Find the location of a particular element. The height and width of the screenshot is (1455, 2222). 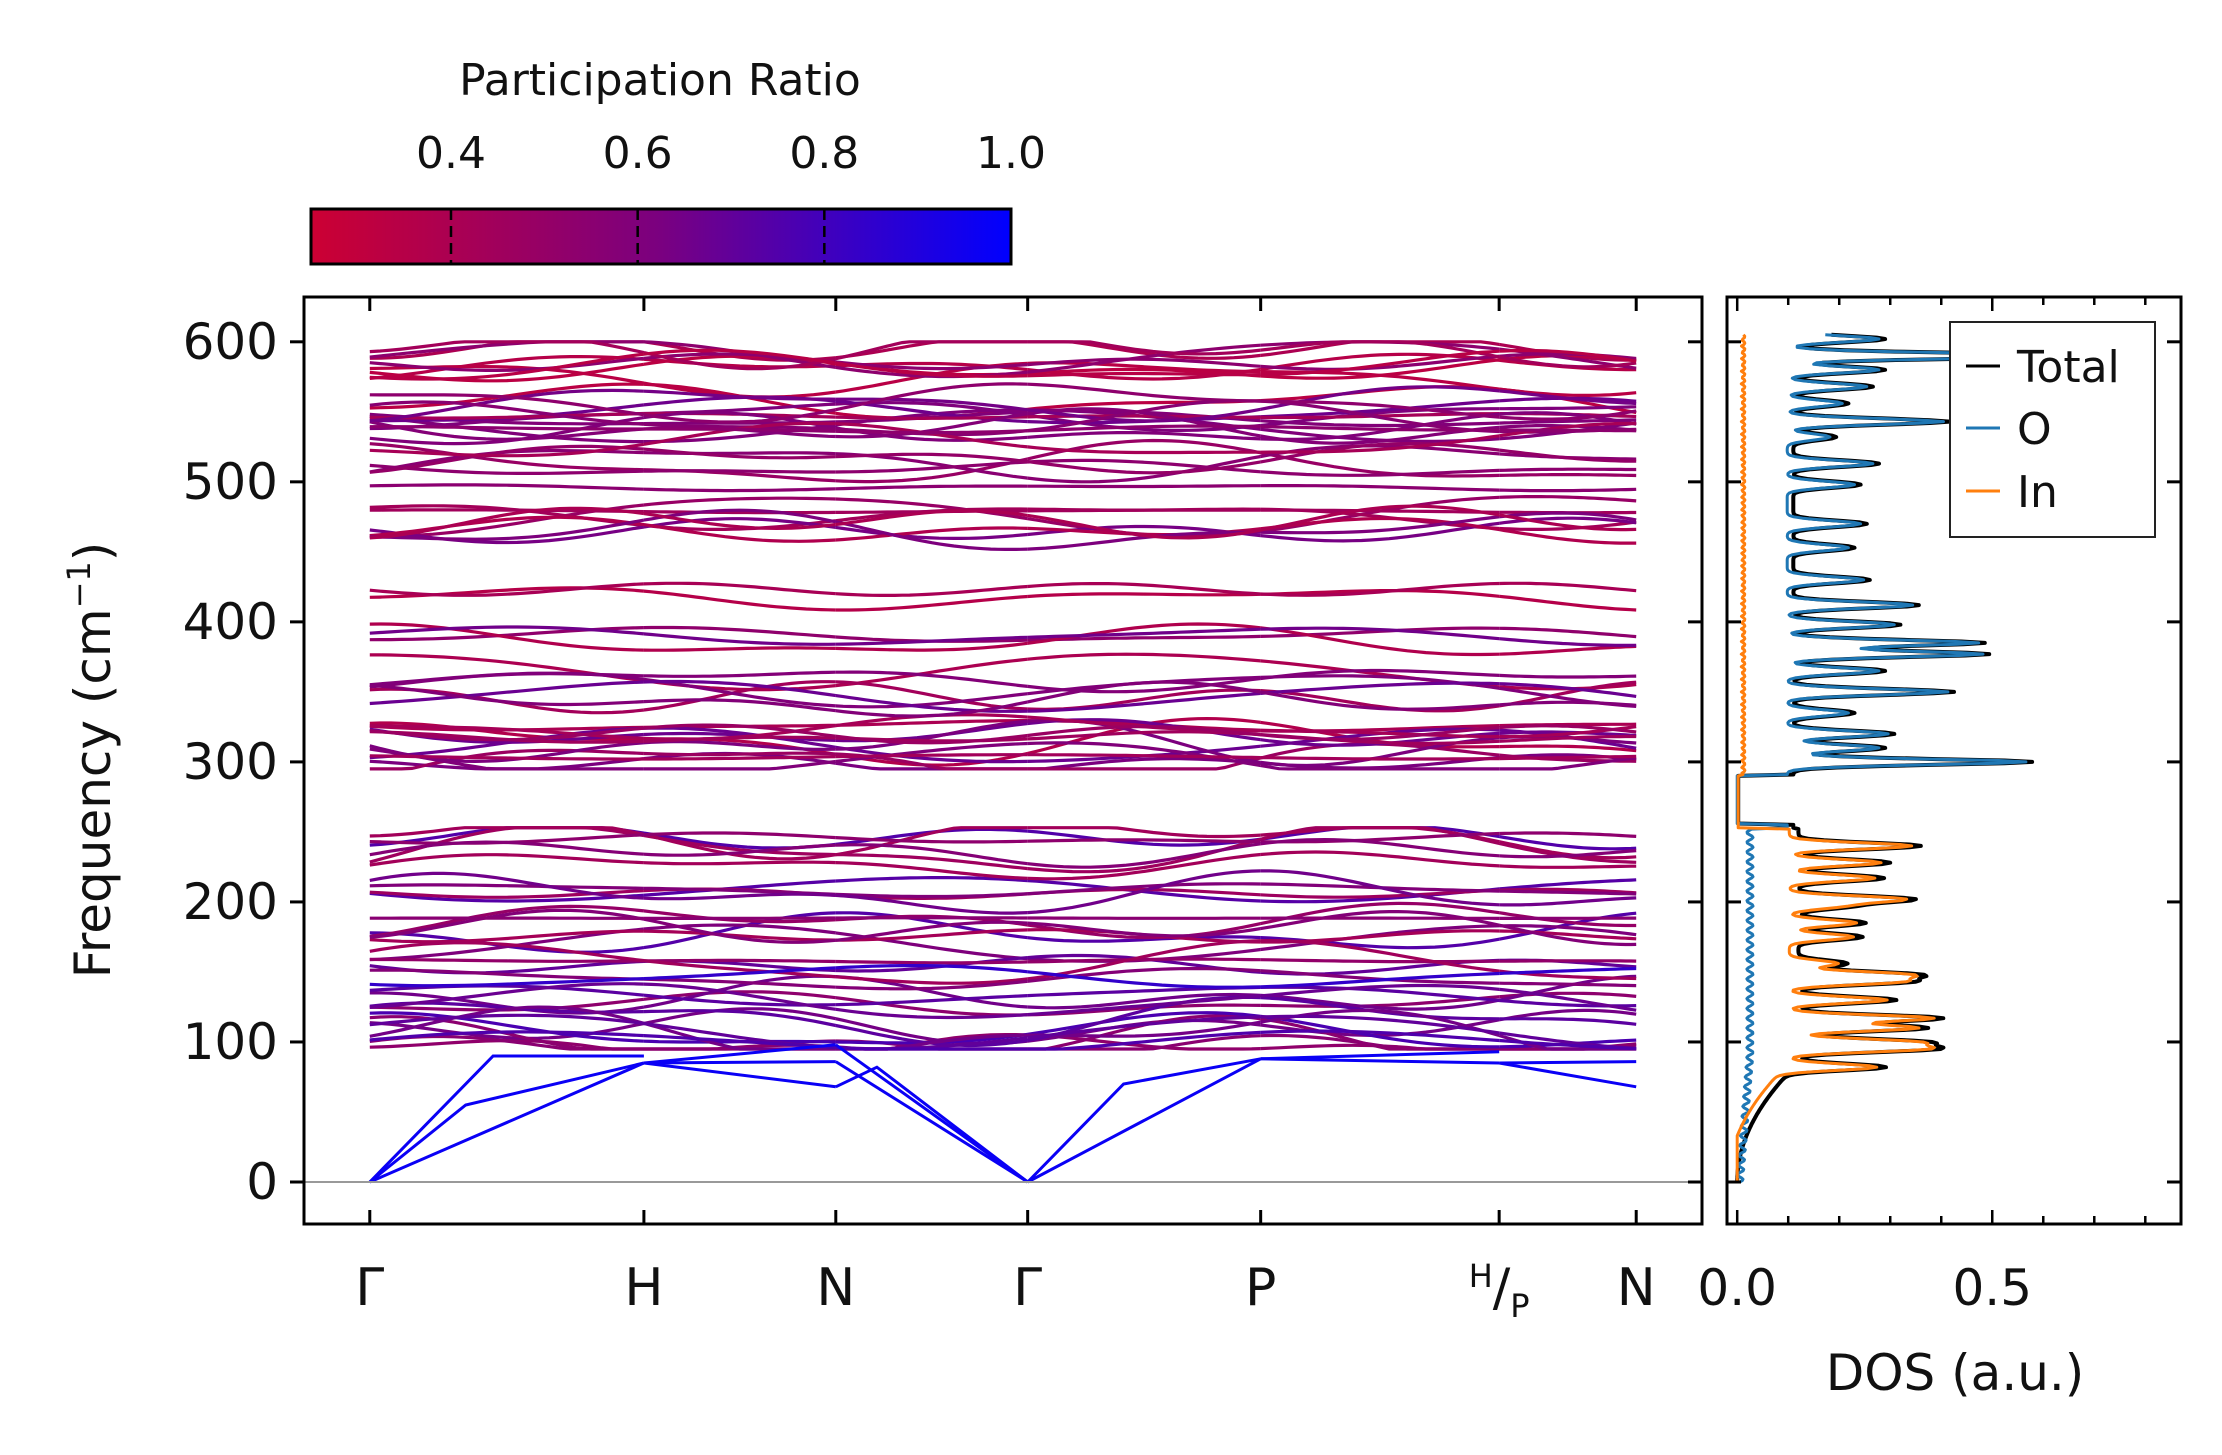

colorbar-tick-label: 1.0 is located at coordinates (1011, 153).